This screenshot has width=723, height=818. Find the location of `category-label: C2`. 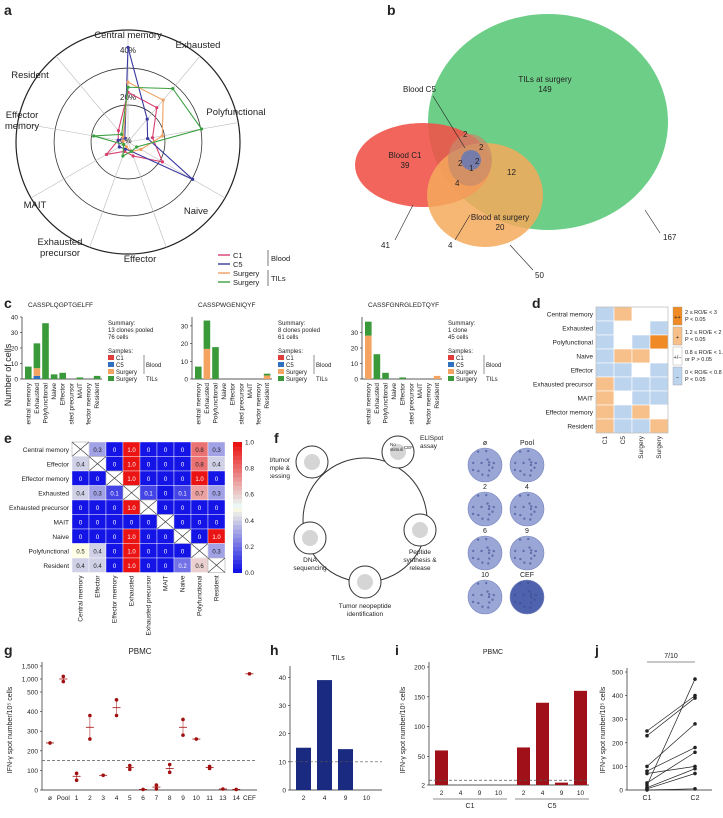

category-label: C2 is located at coordinates (695, 798).